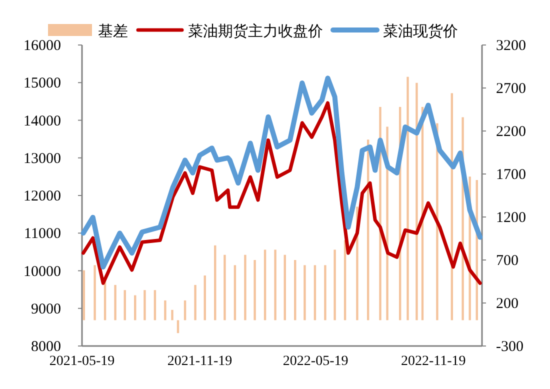 Image resolution: width=550 pixels, height=389 pixels. I want to click on y2-tick-label: 1200, so click(511, 218).